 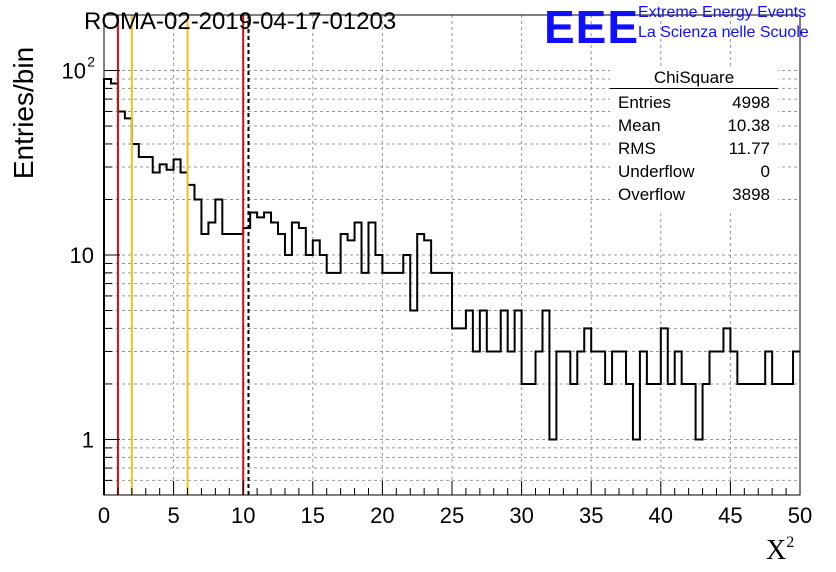 I want to click on x-tick-label: 0, so click(x=104, y=515).